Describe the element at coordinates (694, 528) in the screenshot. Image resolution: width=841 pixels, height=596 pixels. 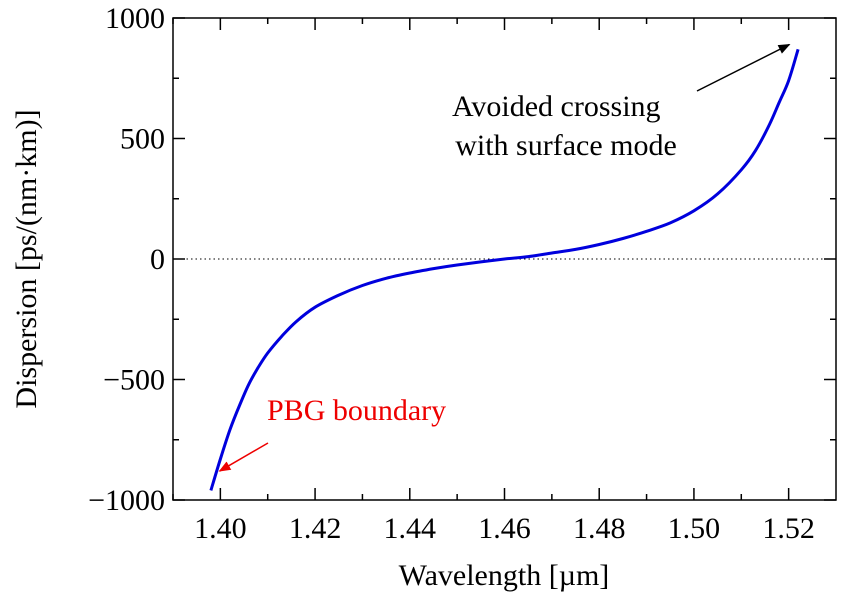
I see `x-tick-label: 1.50` at that location.